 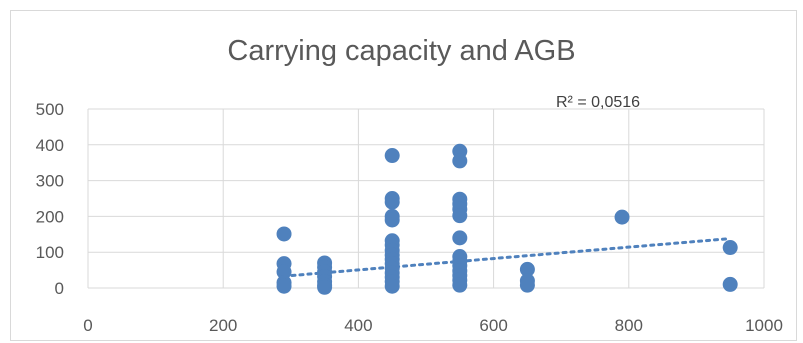 I want to click on x-tick-label: 200, so click(x=223, y=325).